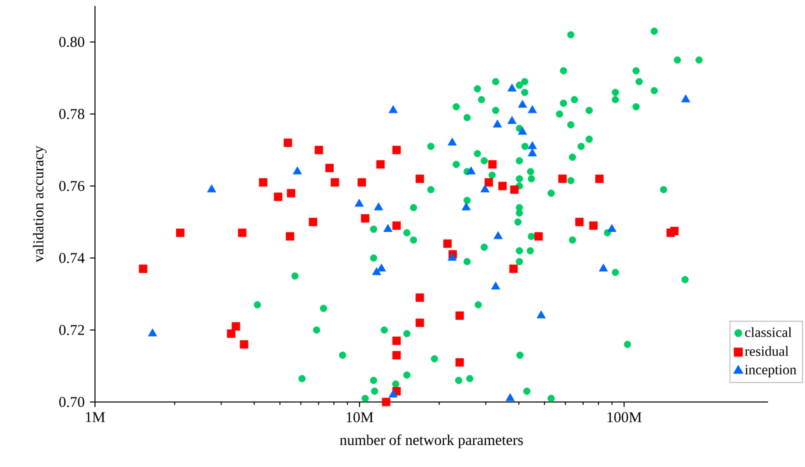  I want to click on legend-label: inception, so click(770, 371).